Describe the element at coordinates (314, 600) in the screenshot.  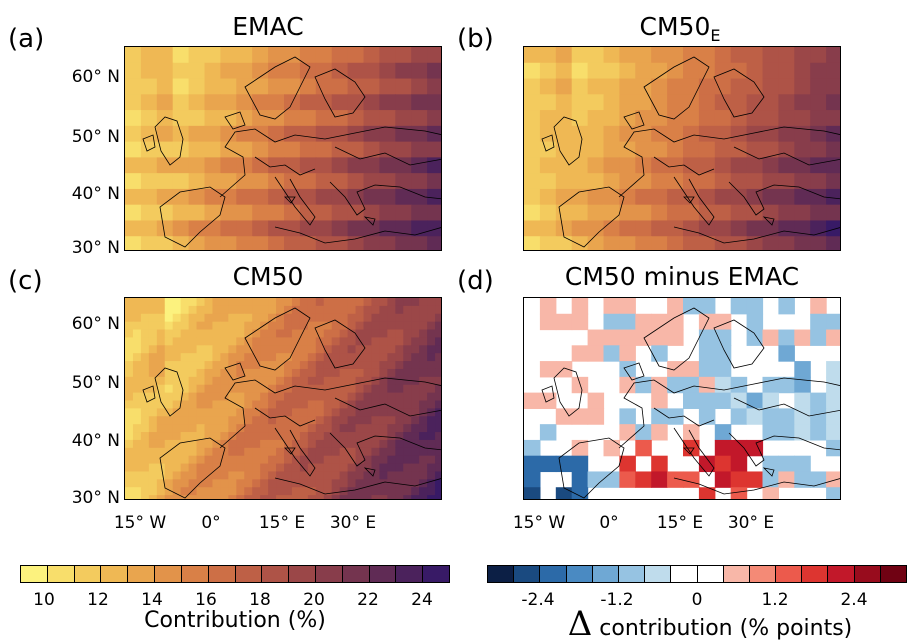
I see `cb-left-tick: 20` at that location.